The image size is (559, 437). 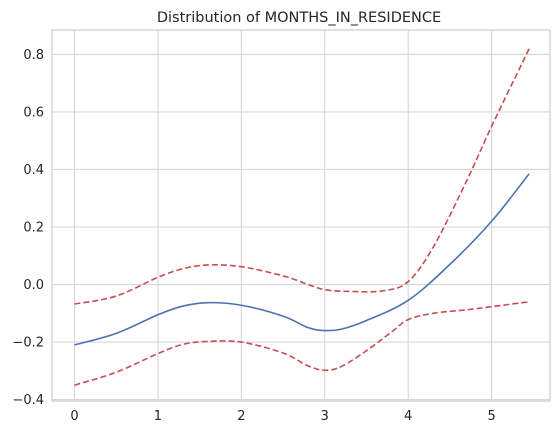 I want to click on x-tick-label: 2, so click(x=241, y=416).